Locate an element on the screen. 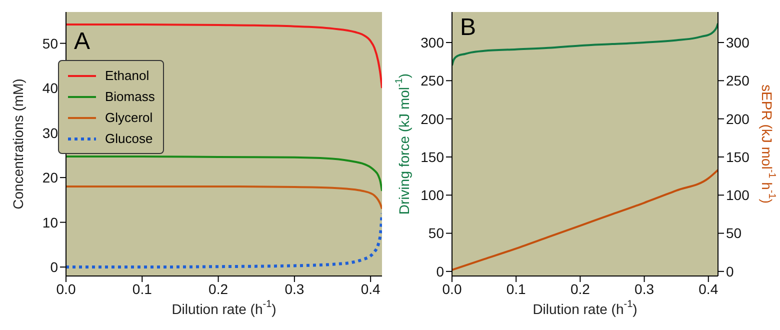 Image resolution: width=780 pixels, height=330 pixels. y-tick-label: 200 is located at coordinates (432, 118).